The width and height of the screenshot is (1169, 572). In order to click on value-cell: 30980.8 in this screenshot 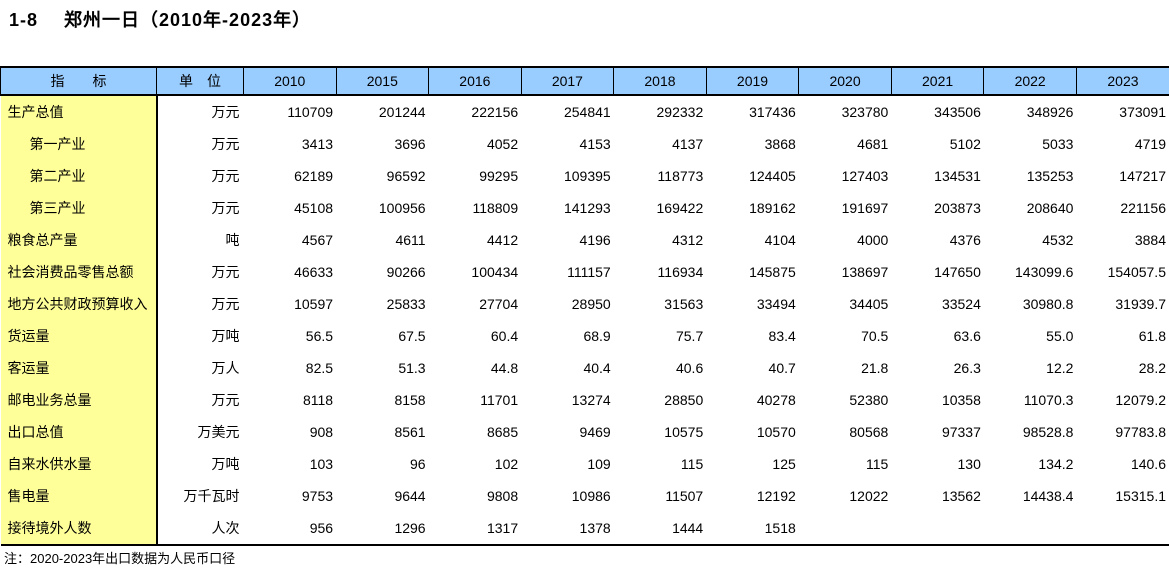, I will do `click(1048, 304)`.